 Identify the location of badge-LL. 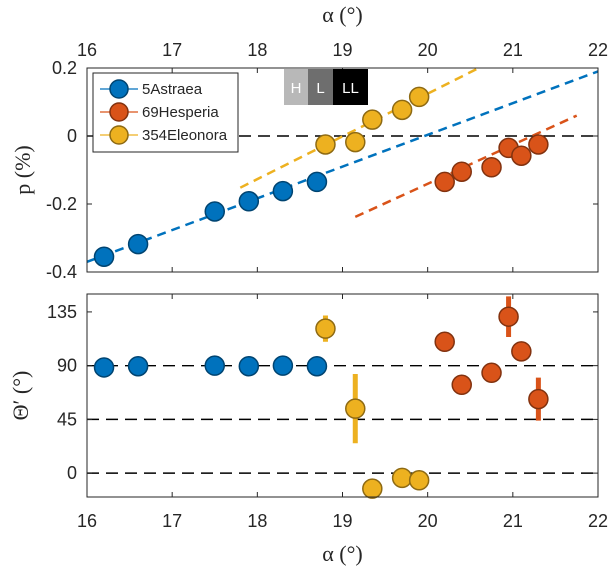
(350, 87).